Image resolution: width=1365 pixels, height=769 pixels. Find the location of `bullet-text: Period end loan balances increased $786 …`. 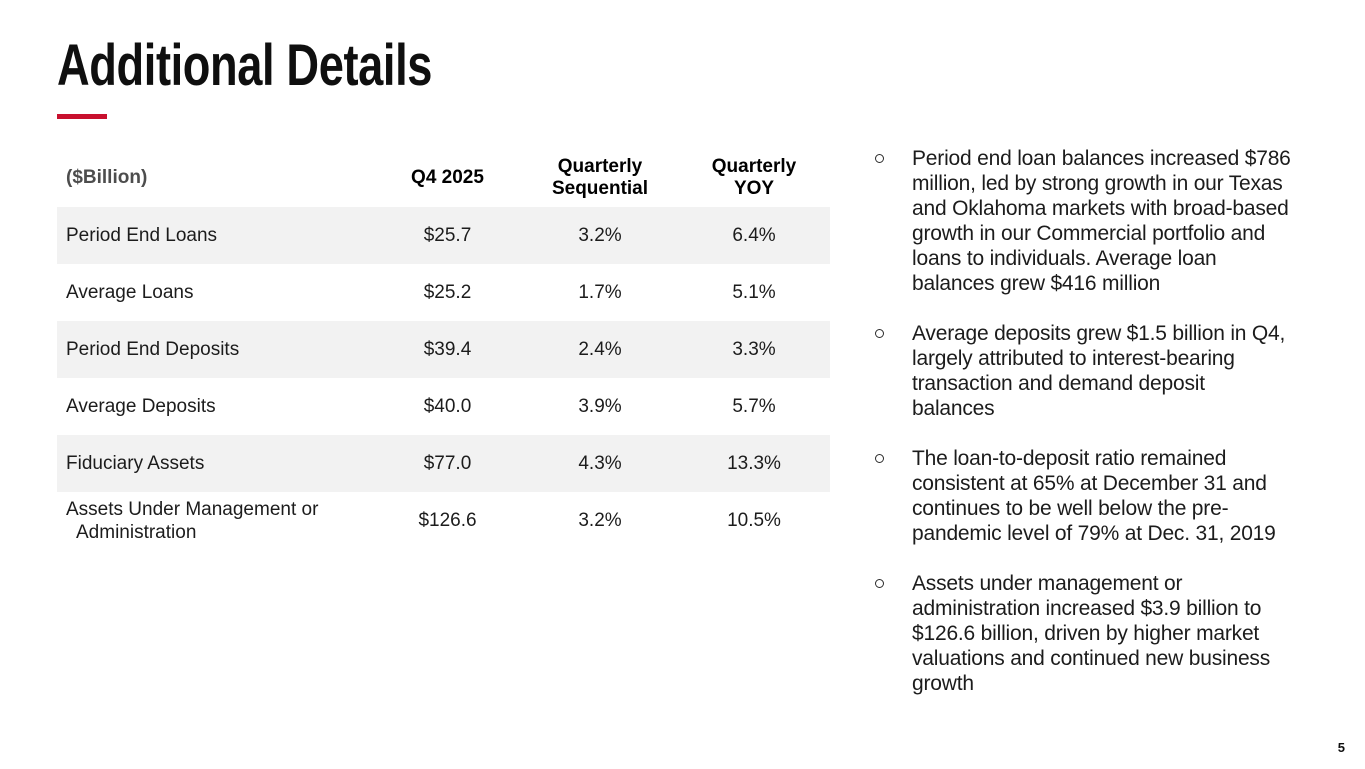

bullet-text: Period end loan balances increased $786 … is located at coordinates (1101, 221).